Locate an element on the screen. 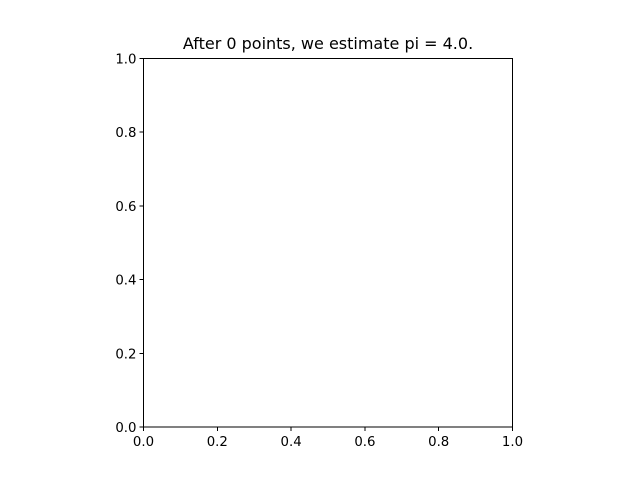 This screenshot has width=640, height=480. y-tick-label: 0.8 is located at coordinates (125, 133).